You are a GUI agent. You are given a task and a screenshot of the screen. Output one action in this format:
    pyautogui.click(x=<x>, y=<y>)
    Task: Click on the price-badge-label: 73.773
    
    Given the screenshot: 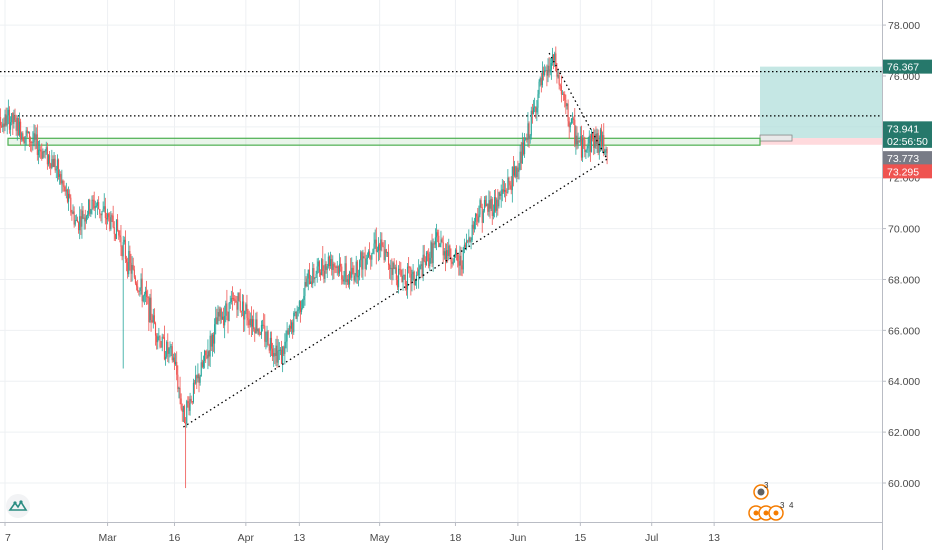 What is the action you would take?
    pyautogui.click(x=903, y=159)
    